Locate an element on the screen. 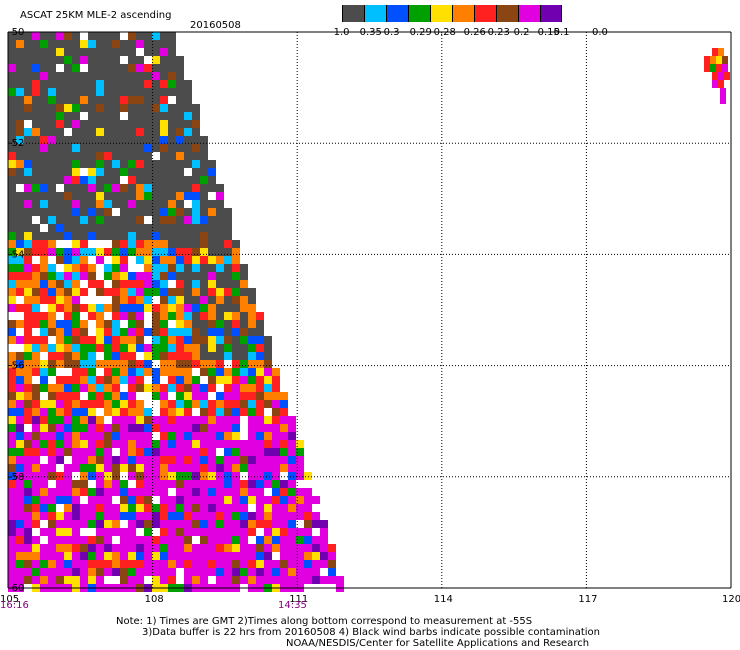 The width and height of the screenshot is (740, 650). colorbar-segment is located at coordinates (463, 13).